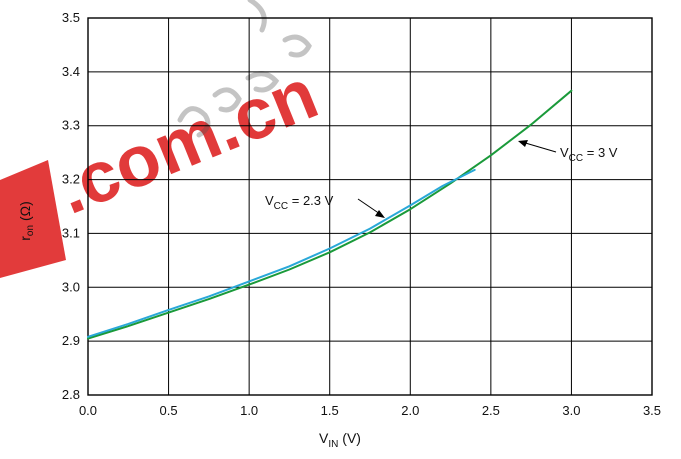  I want to click on watermark-calligraphy, so click(244, 69).